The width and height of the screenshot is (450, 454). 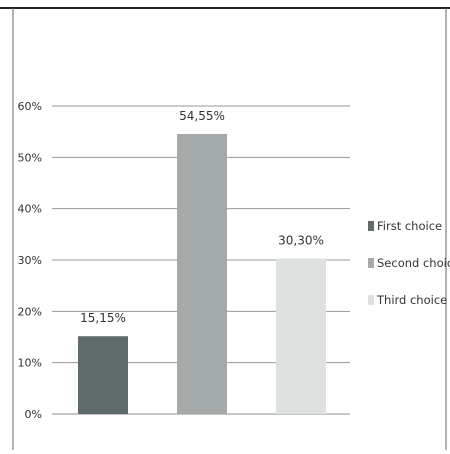 I want to click on legend-label: Second choice, so click(x=413, y=263).